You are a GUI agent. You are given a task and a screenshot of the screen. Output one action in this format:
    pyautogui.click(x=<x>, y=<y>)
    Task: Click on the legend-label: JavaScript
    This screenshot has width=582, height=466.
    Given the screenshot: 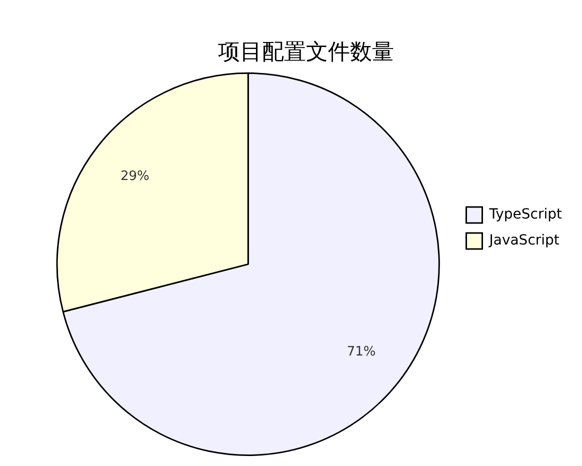 What is the action you would take?
    pyautogui.click(x=524, y=240)
    